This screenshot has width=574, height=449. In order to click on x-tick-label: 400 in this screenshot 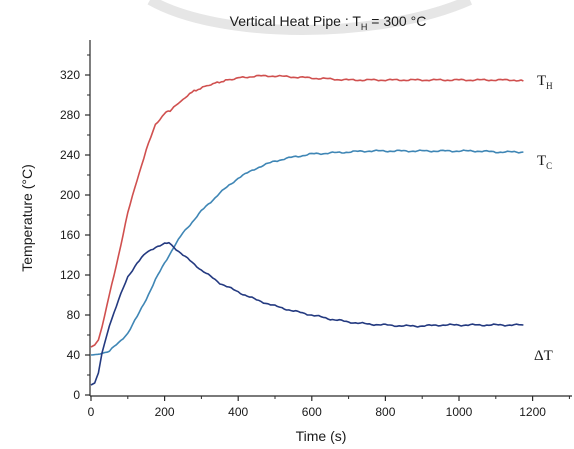, I will do `click(238, 412)`.